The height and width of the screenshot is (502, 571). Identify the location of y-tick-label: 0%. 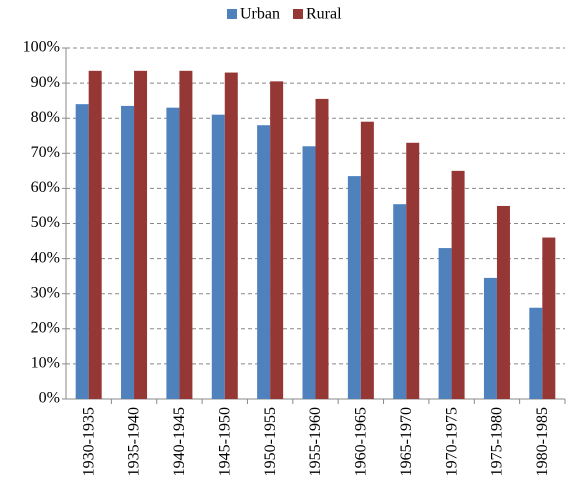
(49, 398).